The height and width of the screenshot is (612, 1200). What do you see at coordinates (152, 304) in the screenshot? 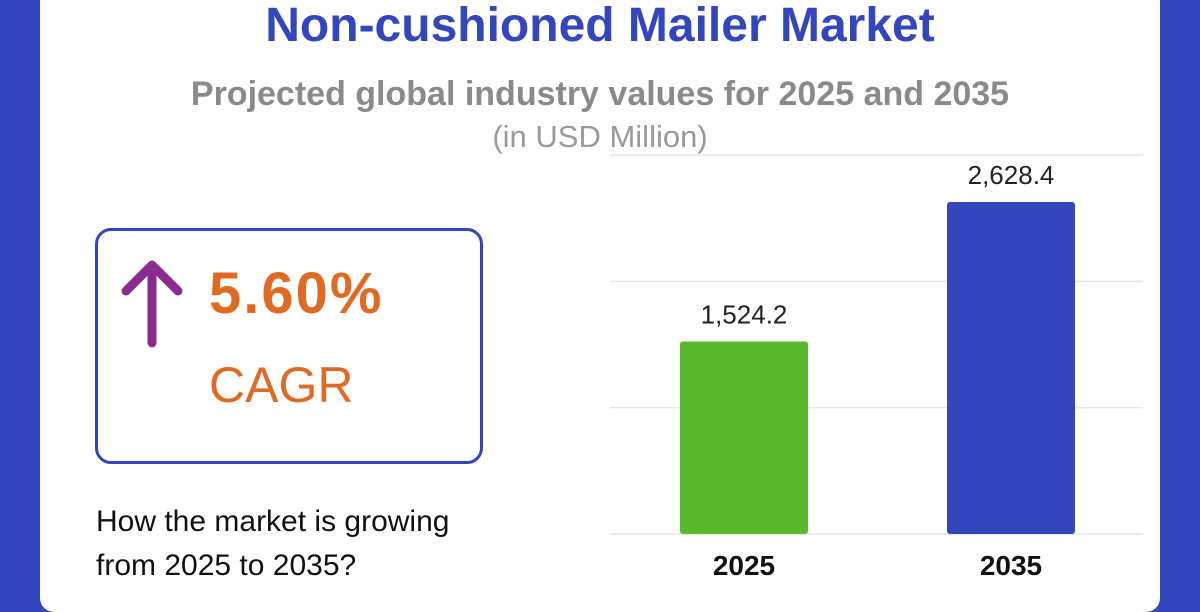
I see `up-arrow-icon` at bounding box center [152, 304].